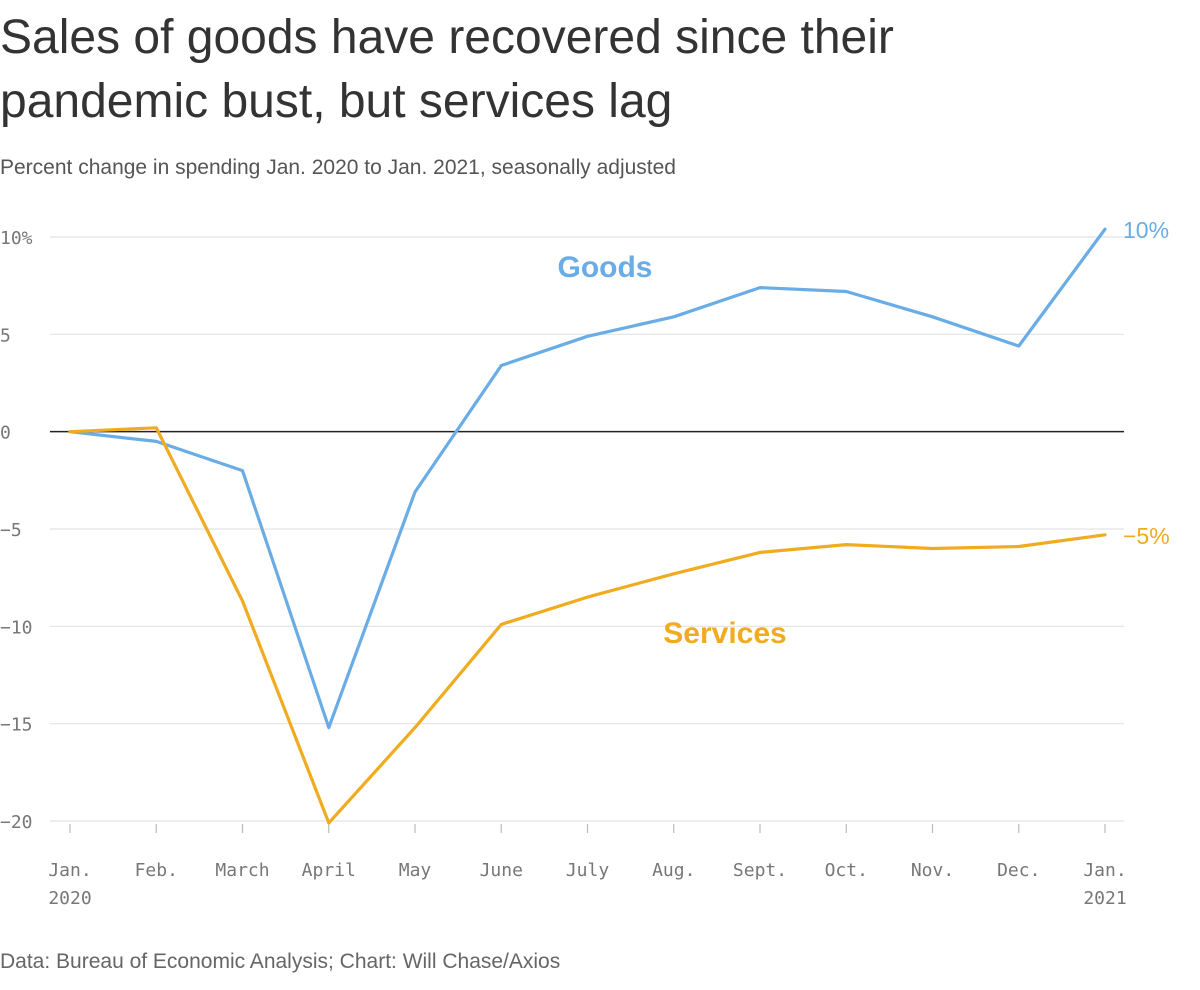 This screenshot has height=990, width=1200. Describe the element at coordinates (16, 822) in the screenshot. I see `y-tick-label: −20` at that location.